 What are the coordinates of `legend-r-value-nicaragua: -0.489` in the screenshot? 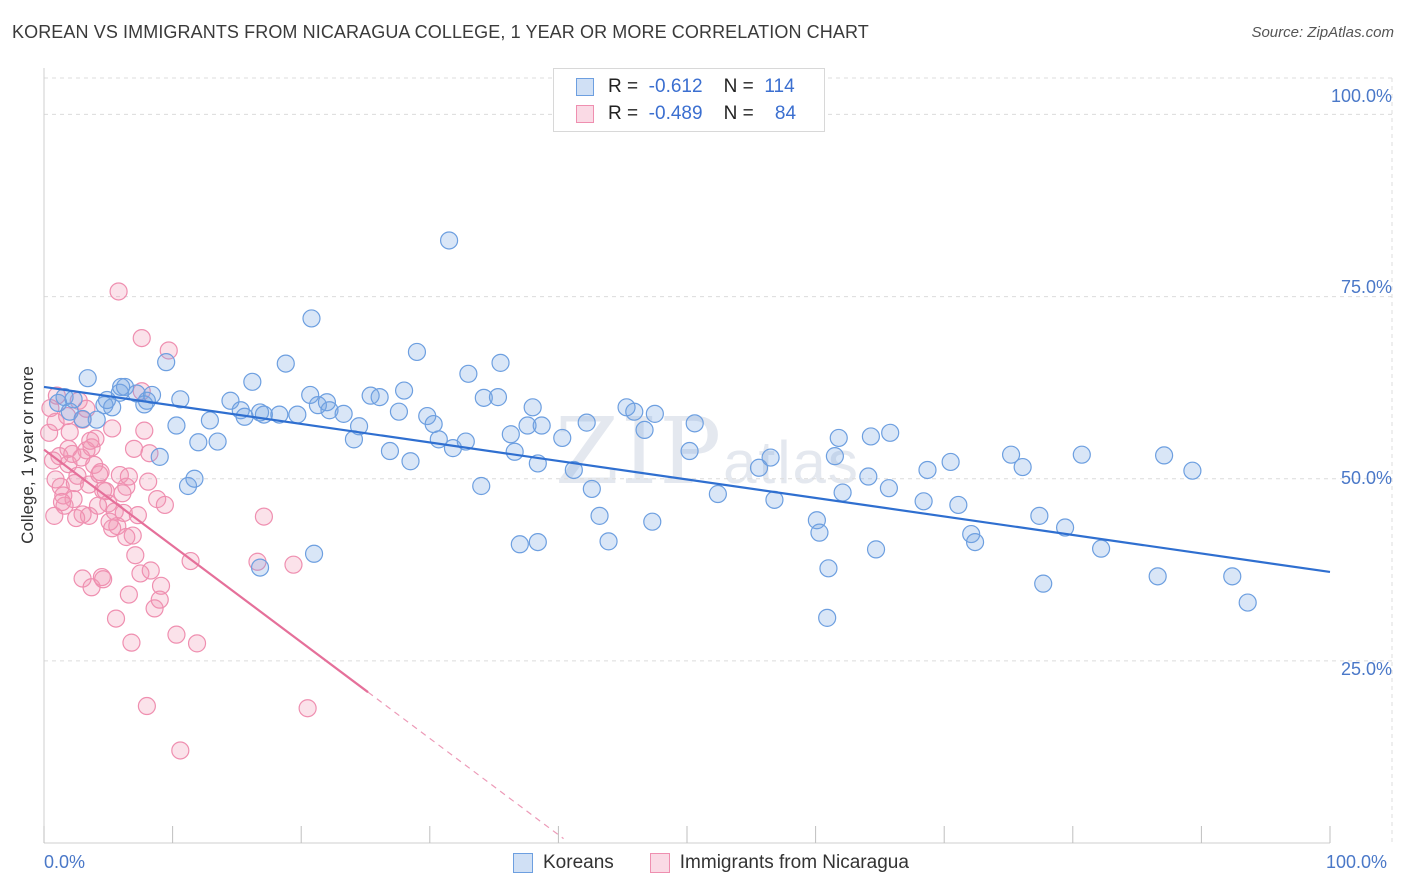 It's located at (675, 113).